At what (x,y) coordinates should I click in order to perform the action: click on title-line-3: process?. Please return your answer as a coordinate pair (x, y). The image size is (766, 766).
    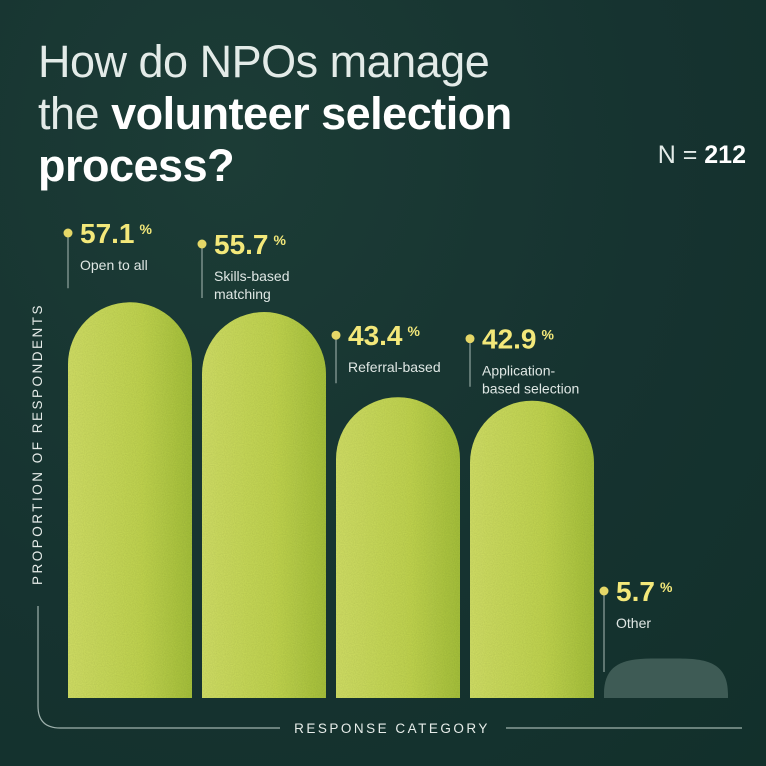
    Looking at the image, I should click on (275, 166).